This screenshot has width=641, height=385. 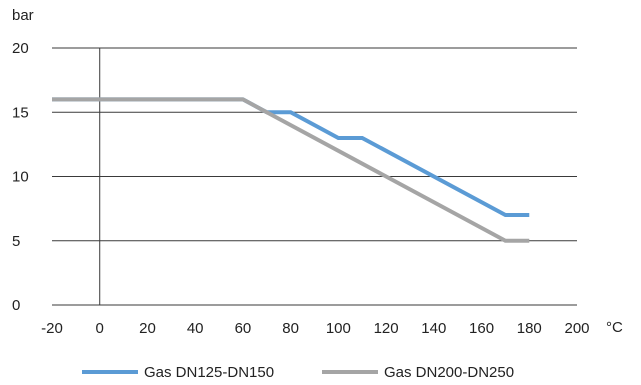 I want to click on legend-label-2: Gas DN200-DN250, so click(x=449, y=372).